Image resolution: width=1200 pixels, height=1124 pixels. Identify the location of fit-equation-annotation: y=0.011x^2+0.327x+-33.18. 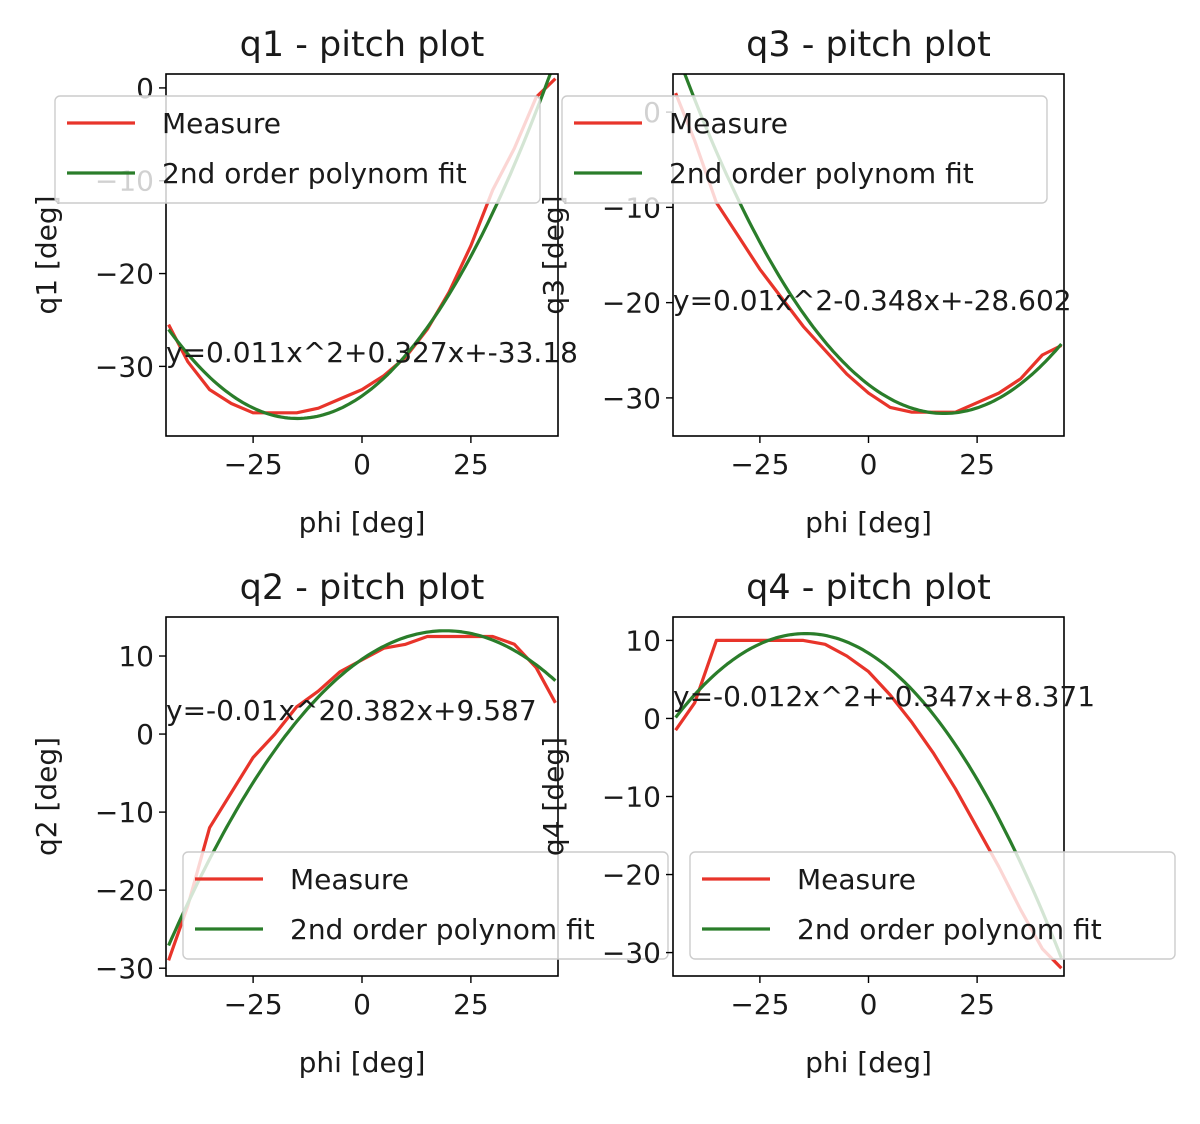
(372, 352).